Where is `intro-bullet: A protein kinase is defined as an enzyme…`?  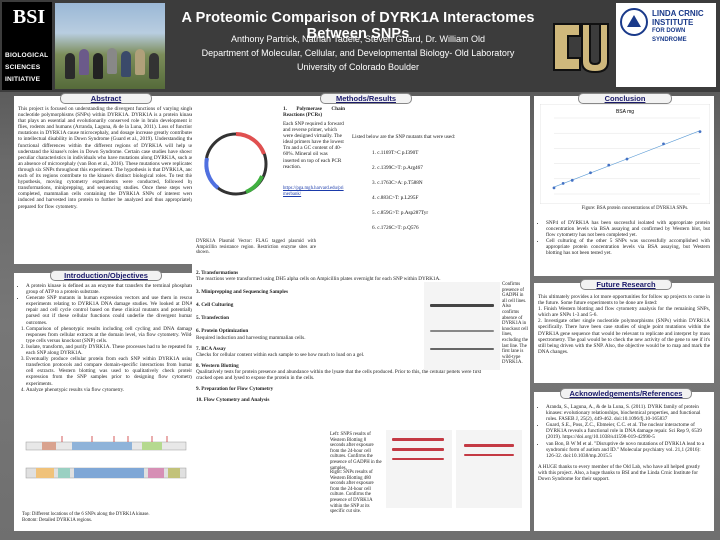 intro-bullet: A protein kinase is defined as an enzyme… is located at coordinates (109, 289).